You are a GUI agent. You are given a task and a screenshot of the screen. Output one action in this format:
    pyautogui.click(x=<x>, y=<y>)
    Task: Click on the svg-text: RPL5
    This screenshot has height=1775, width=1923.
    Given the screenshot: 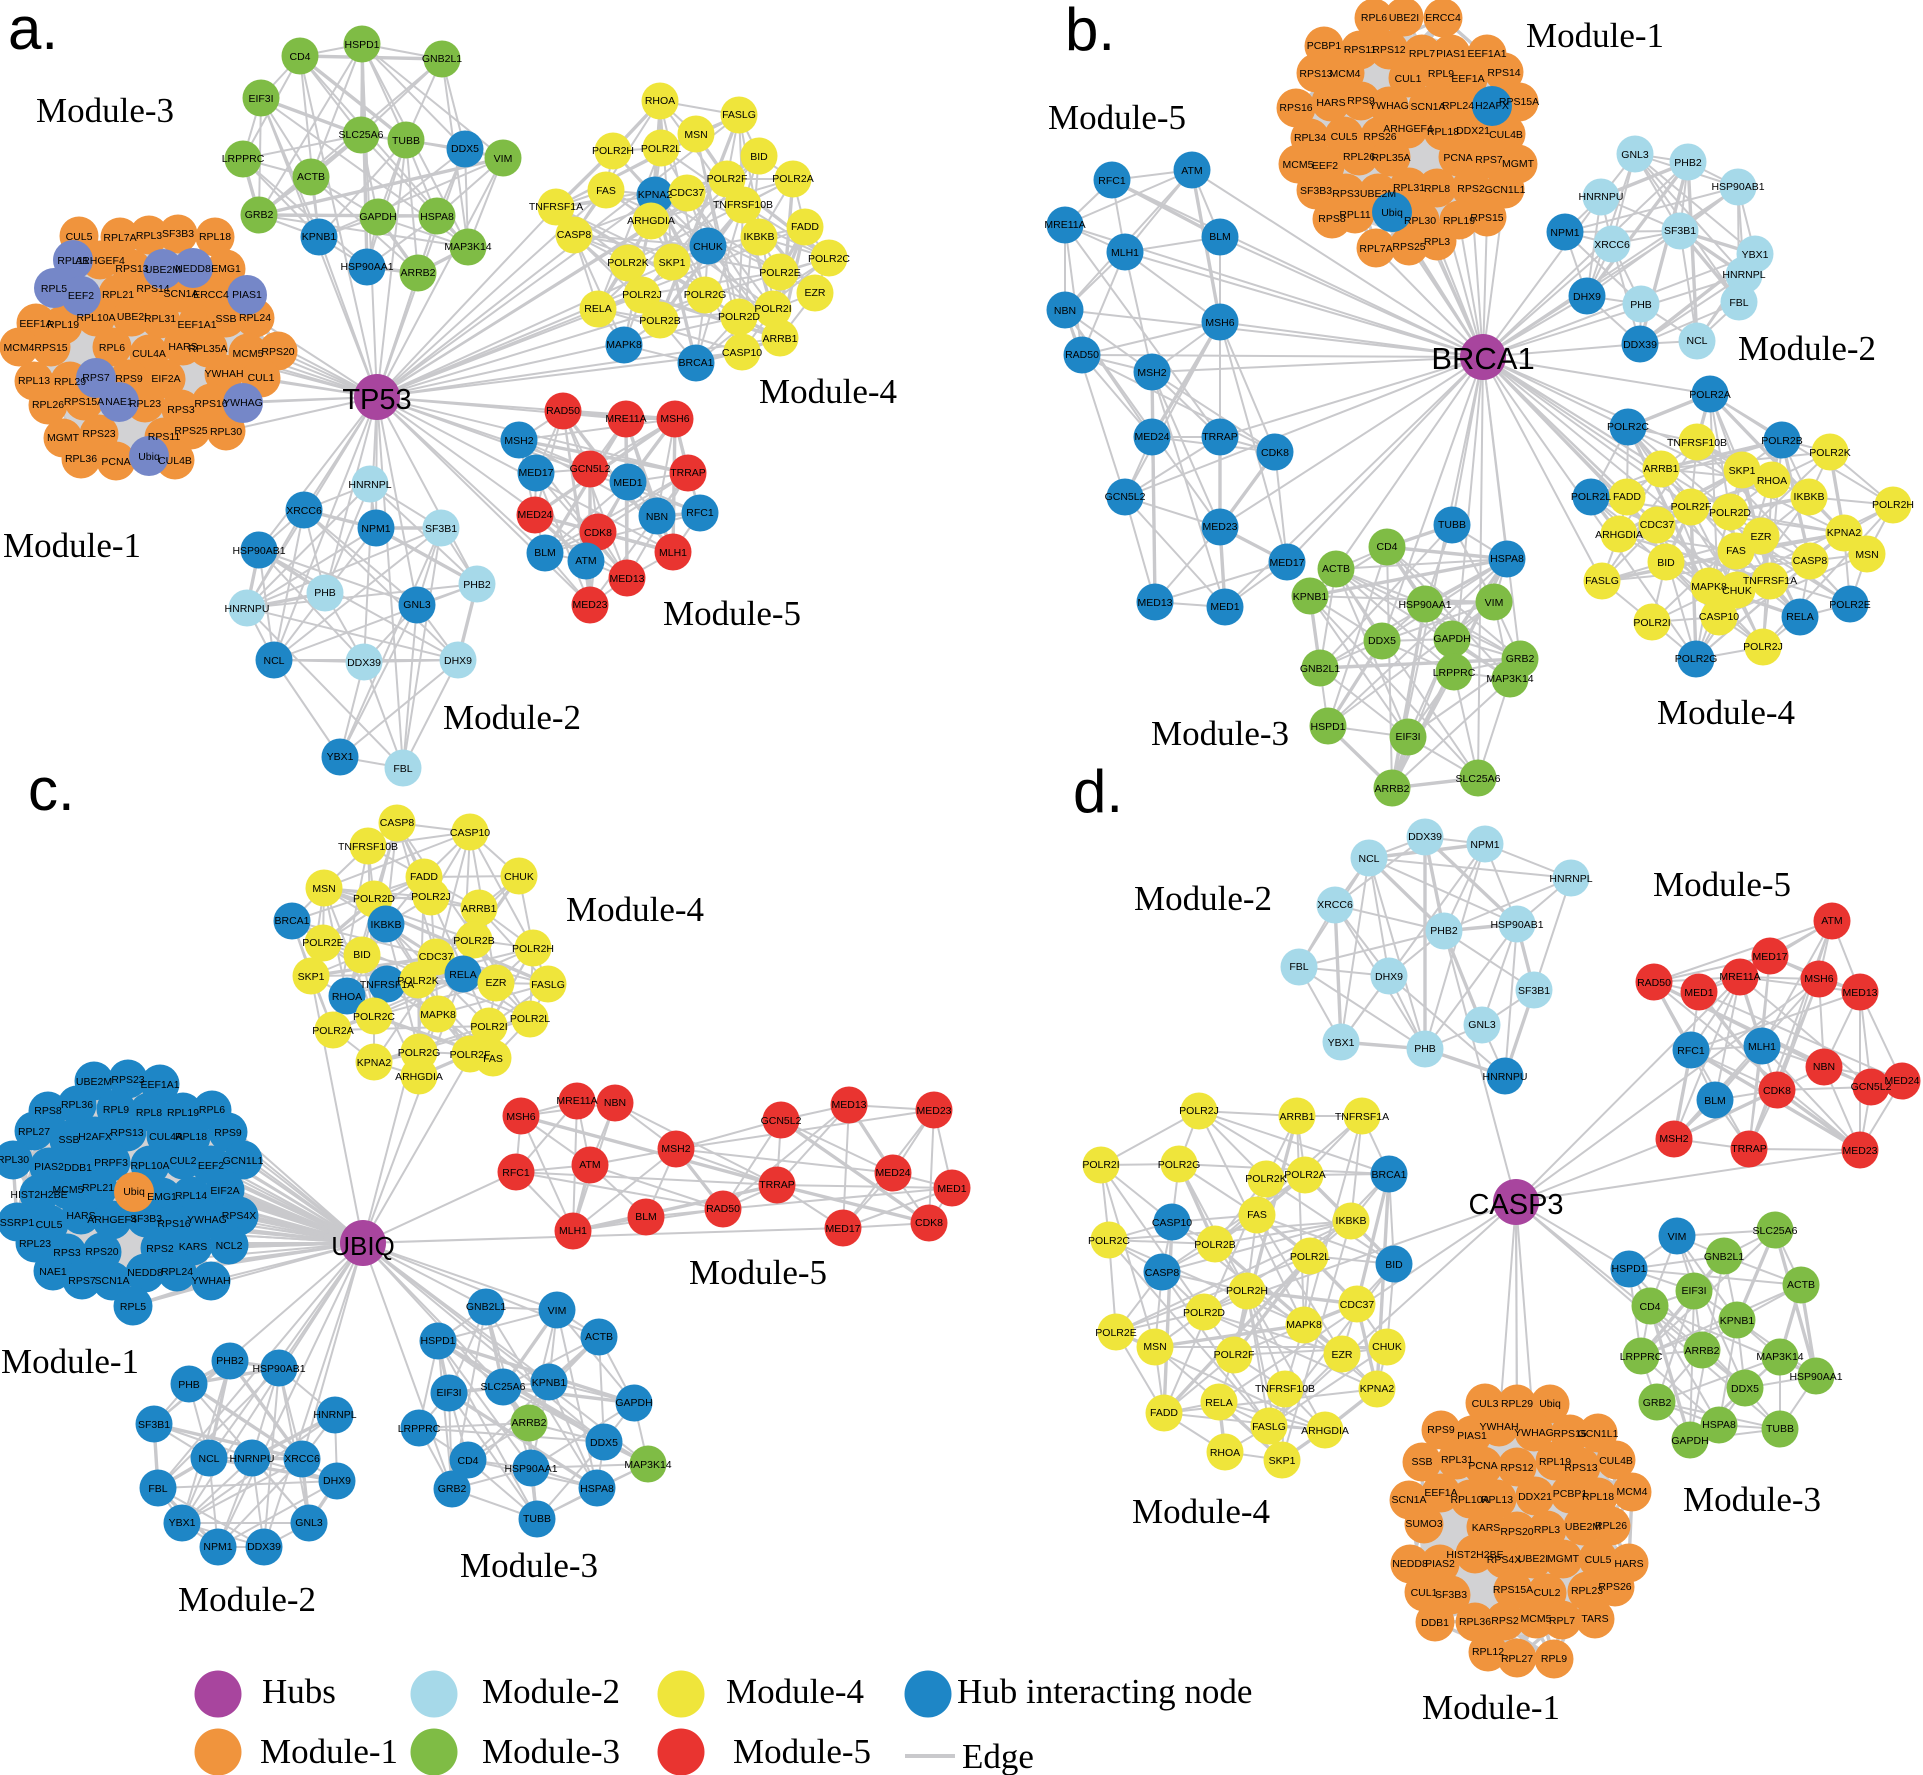 What is the action you would take?
    pyautogui.click(x=54, y=289)
    